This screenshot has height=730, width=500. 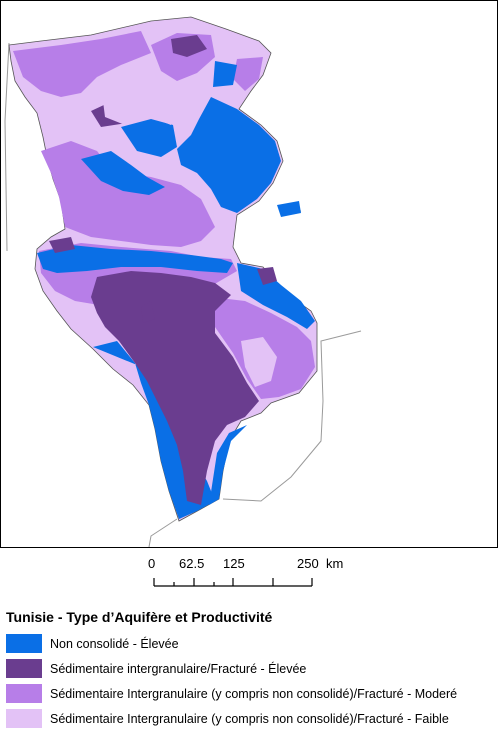 I want to click on scale-label-62-5: 62.5, so click(x=192, y=563).